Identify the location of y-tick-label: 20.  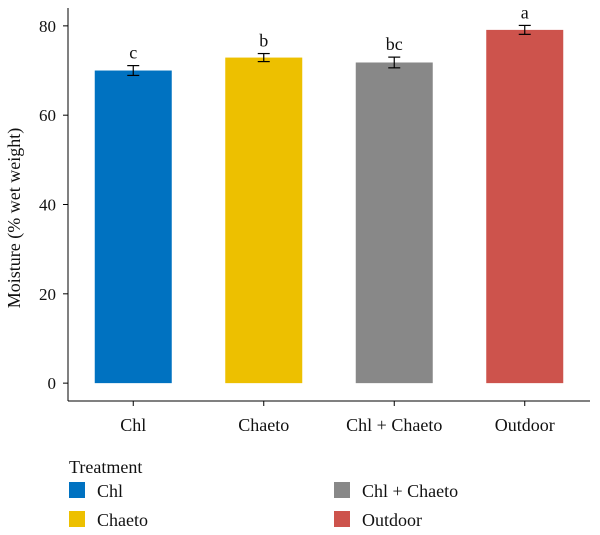
(47, 294).